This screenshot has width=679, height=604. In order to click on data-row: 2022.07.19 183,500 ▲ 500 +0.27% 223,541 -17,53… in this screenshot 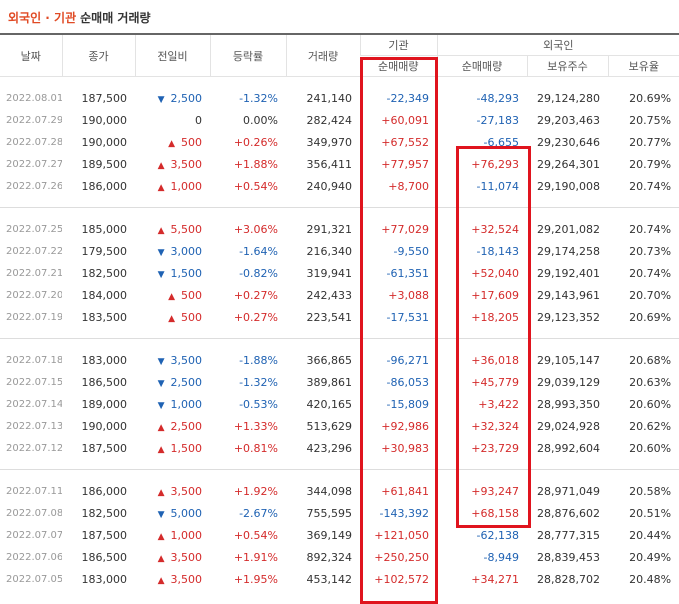, I will do `click(339, 317)`.